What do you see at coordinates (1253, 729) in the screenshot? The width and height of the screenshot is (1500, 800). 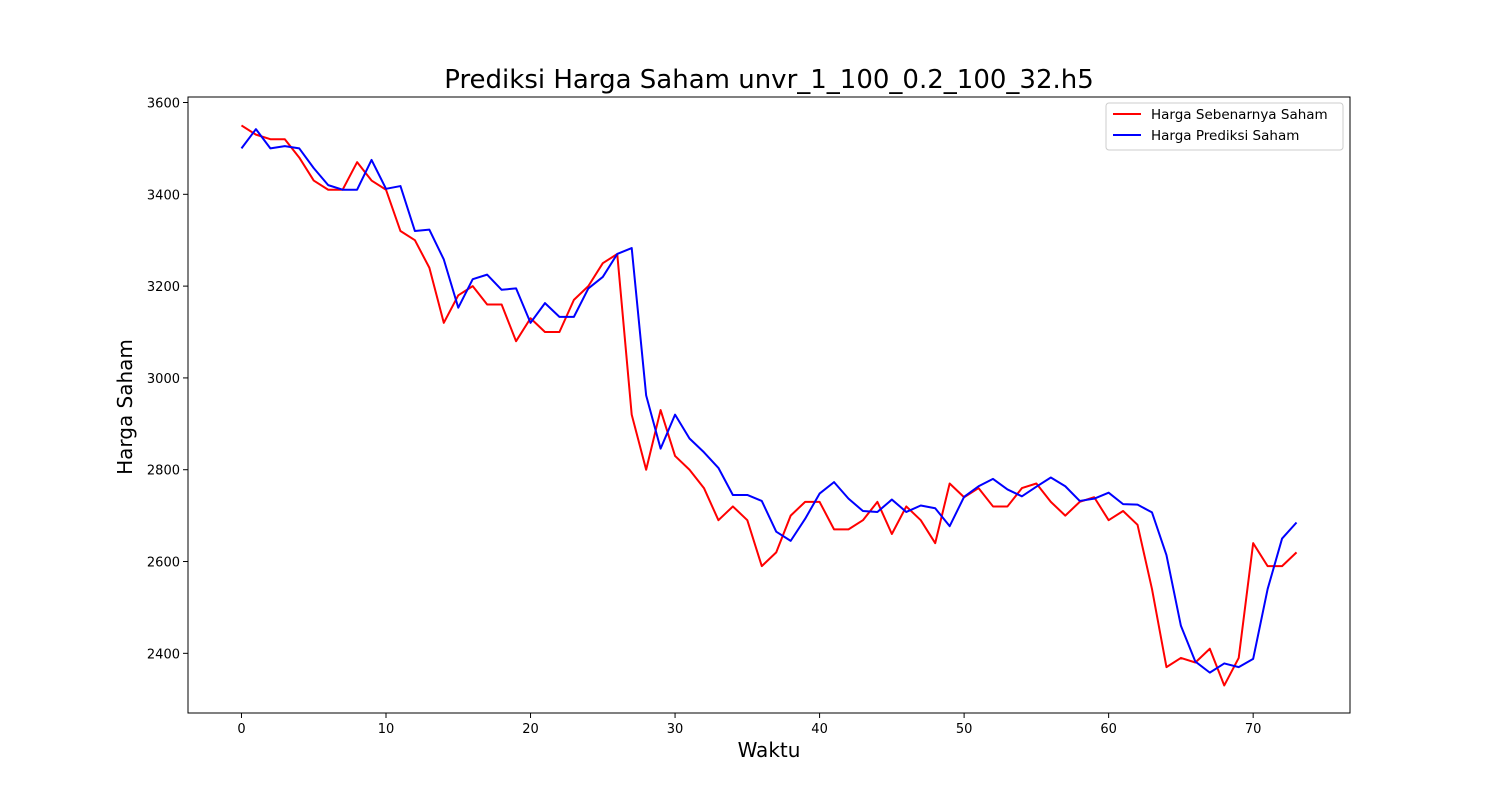 I see `x-tick-label: 70` at bounding box center [1253, 729].